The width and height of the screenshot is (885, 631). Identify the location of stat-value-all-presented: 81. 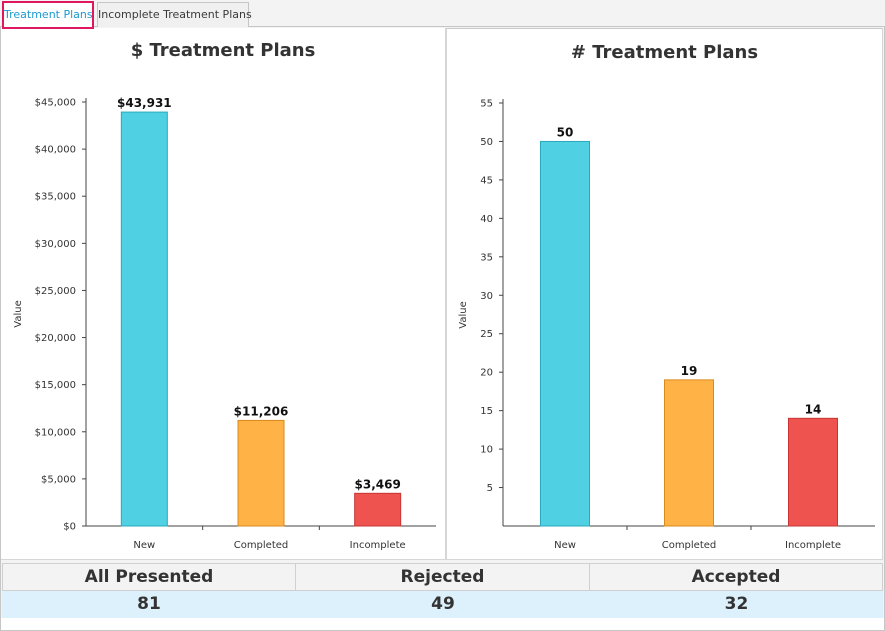
(149, 604).